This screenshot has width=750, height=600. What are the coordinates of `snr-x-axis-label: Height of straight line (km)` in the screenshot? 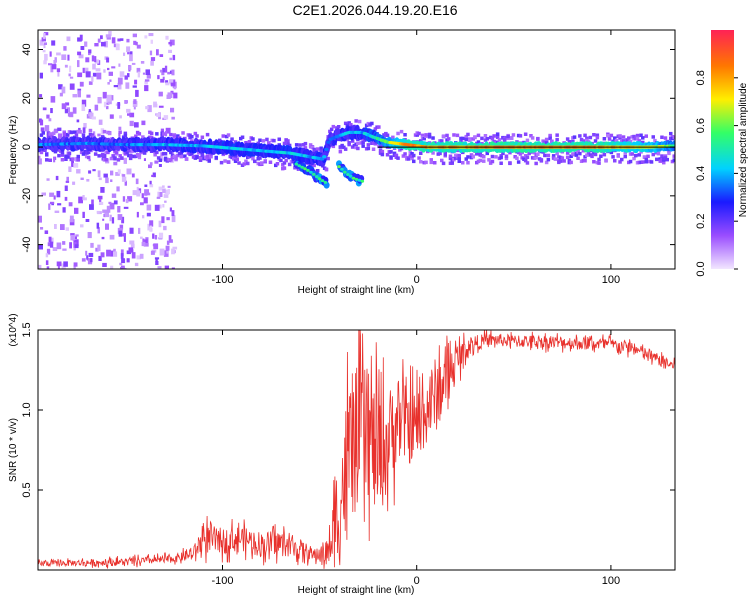 It's located at (356, 590).